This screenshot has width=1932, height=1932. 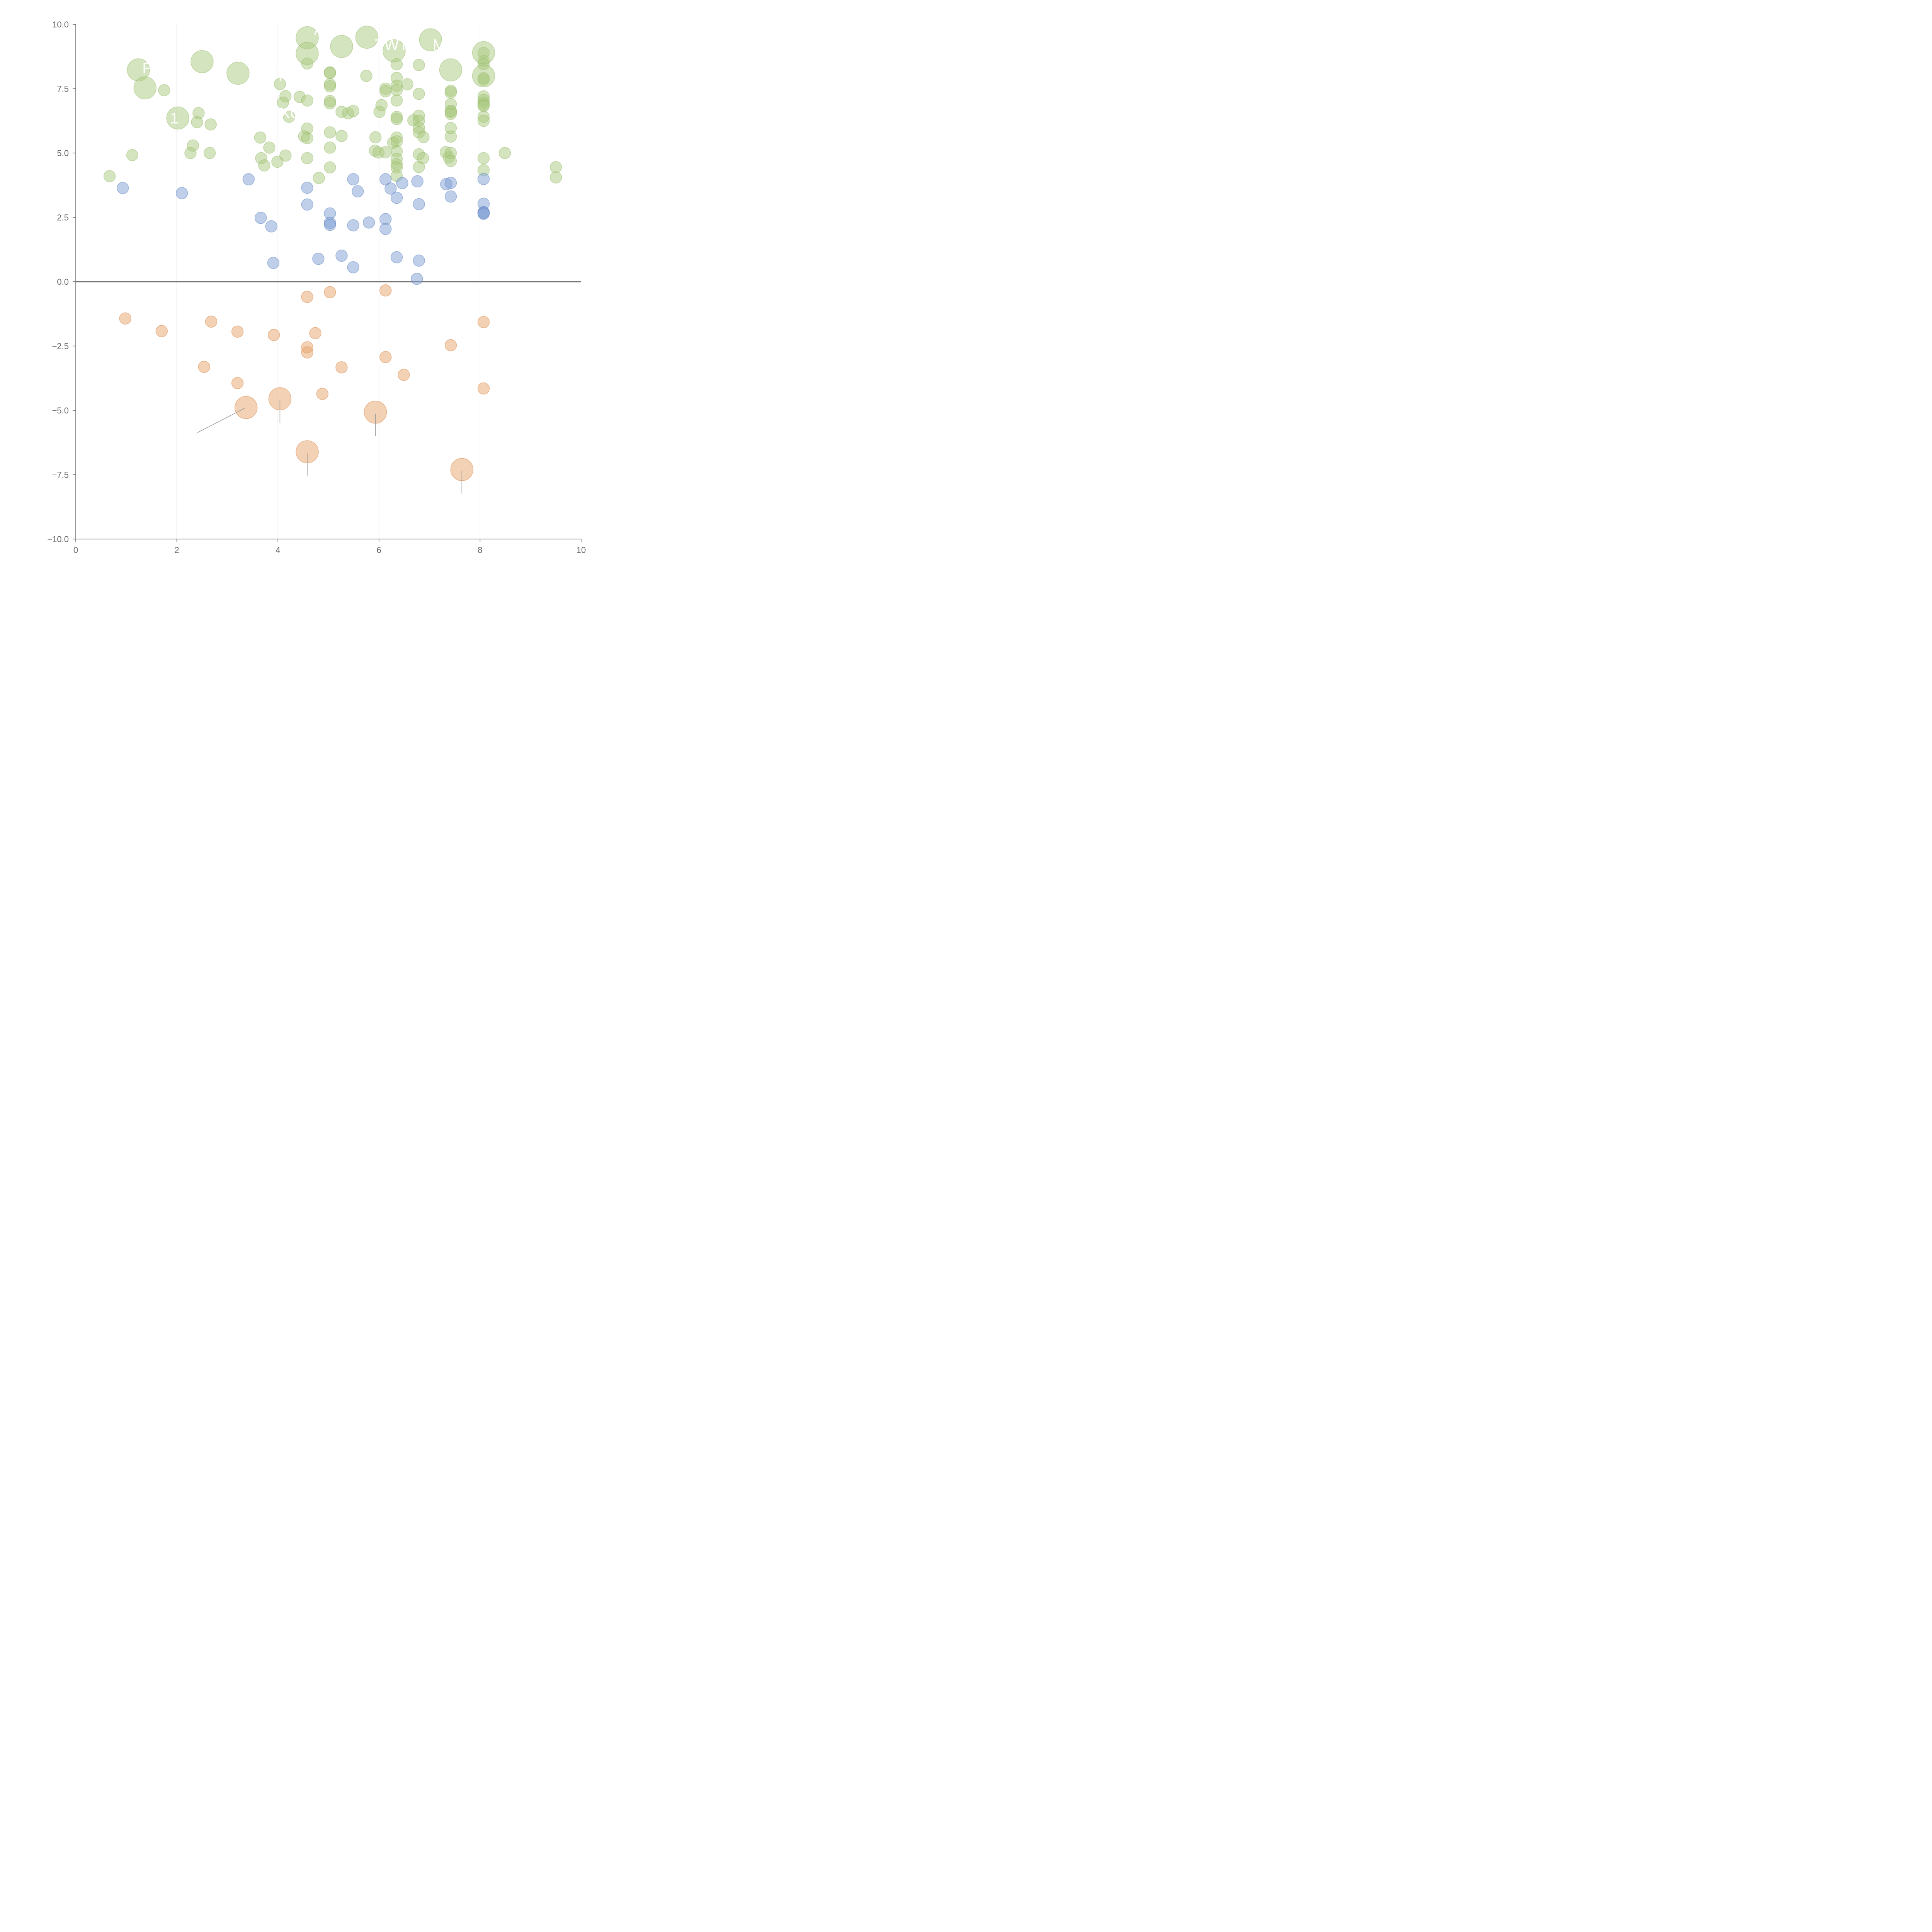 I want to click on point-annotation: 1, so click(x=175, y=119).